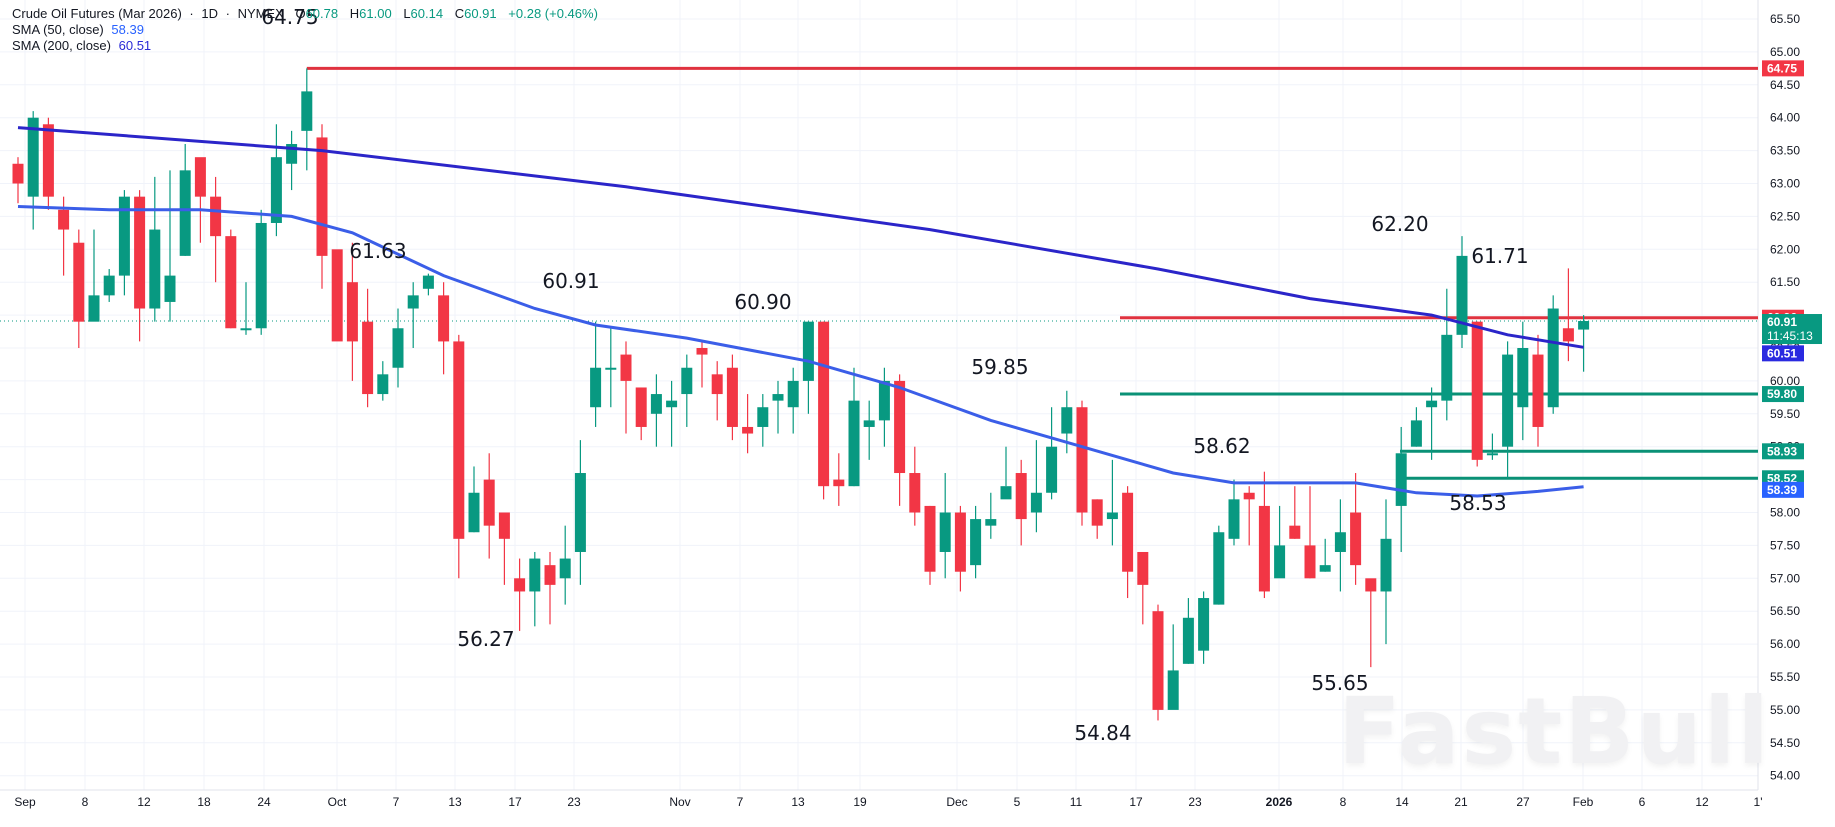 Image resolution: width=1835 pixels, height=827 pixels. What do you see at coordinates (305, 30) in the screenshot?
I see `sma50-legend: SMA (50, close) 58.39` at bounding box center [305, 30].